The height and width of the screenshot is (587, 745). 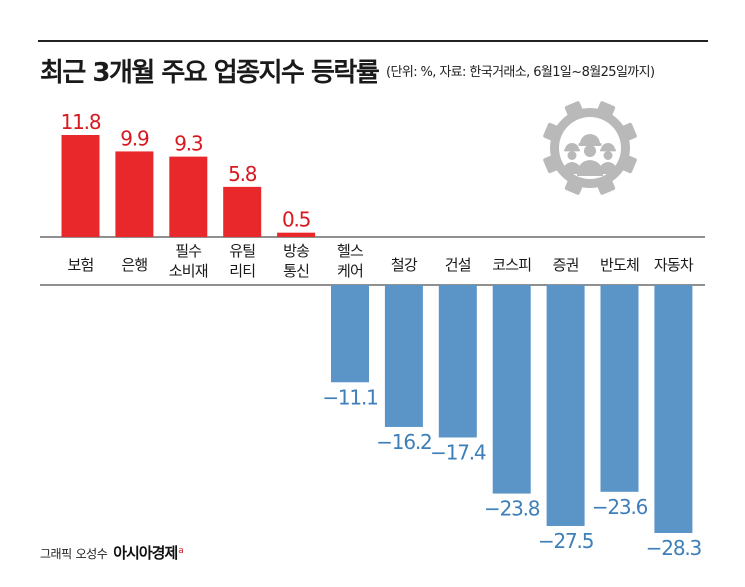 What do you see at coordinates (181, 551) in the screenshot?
I see `brand-mark: a` at bounding box center [181, 551].